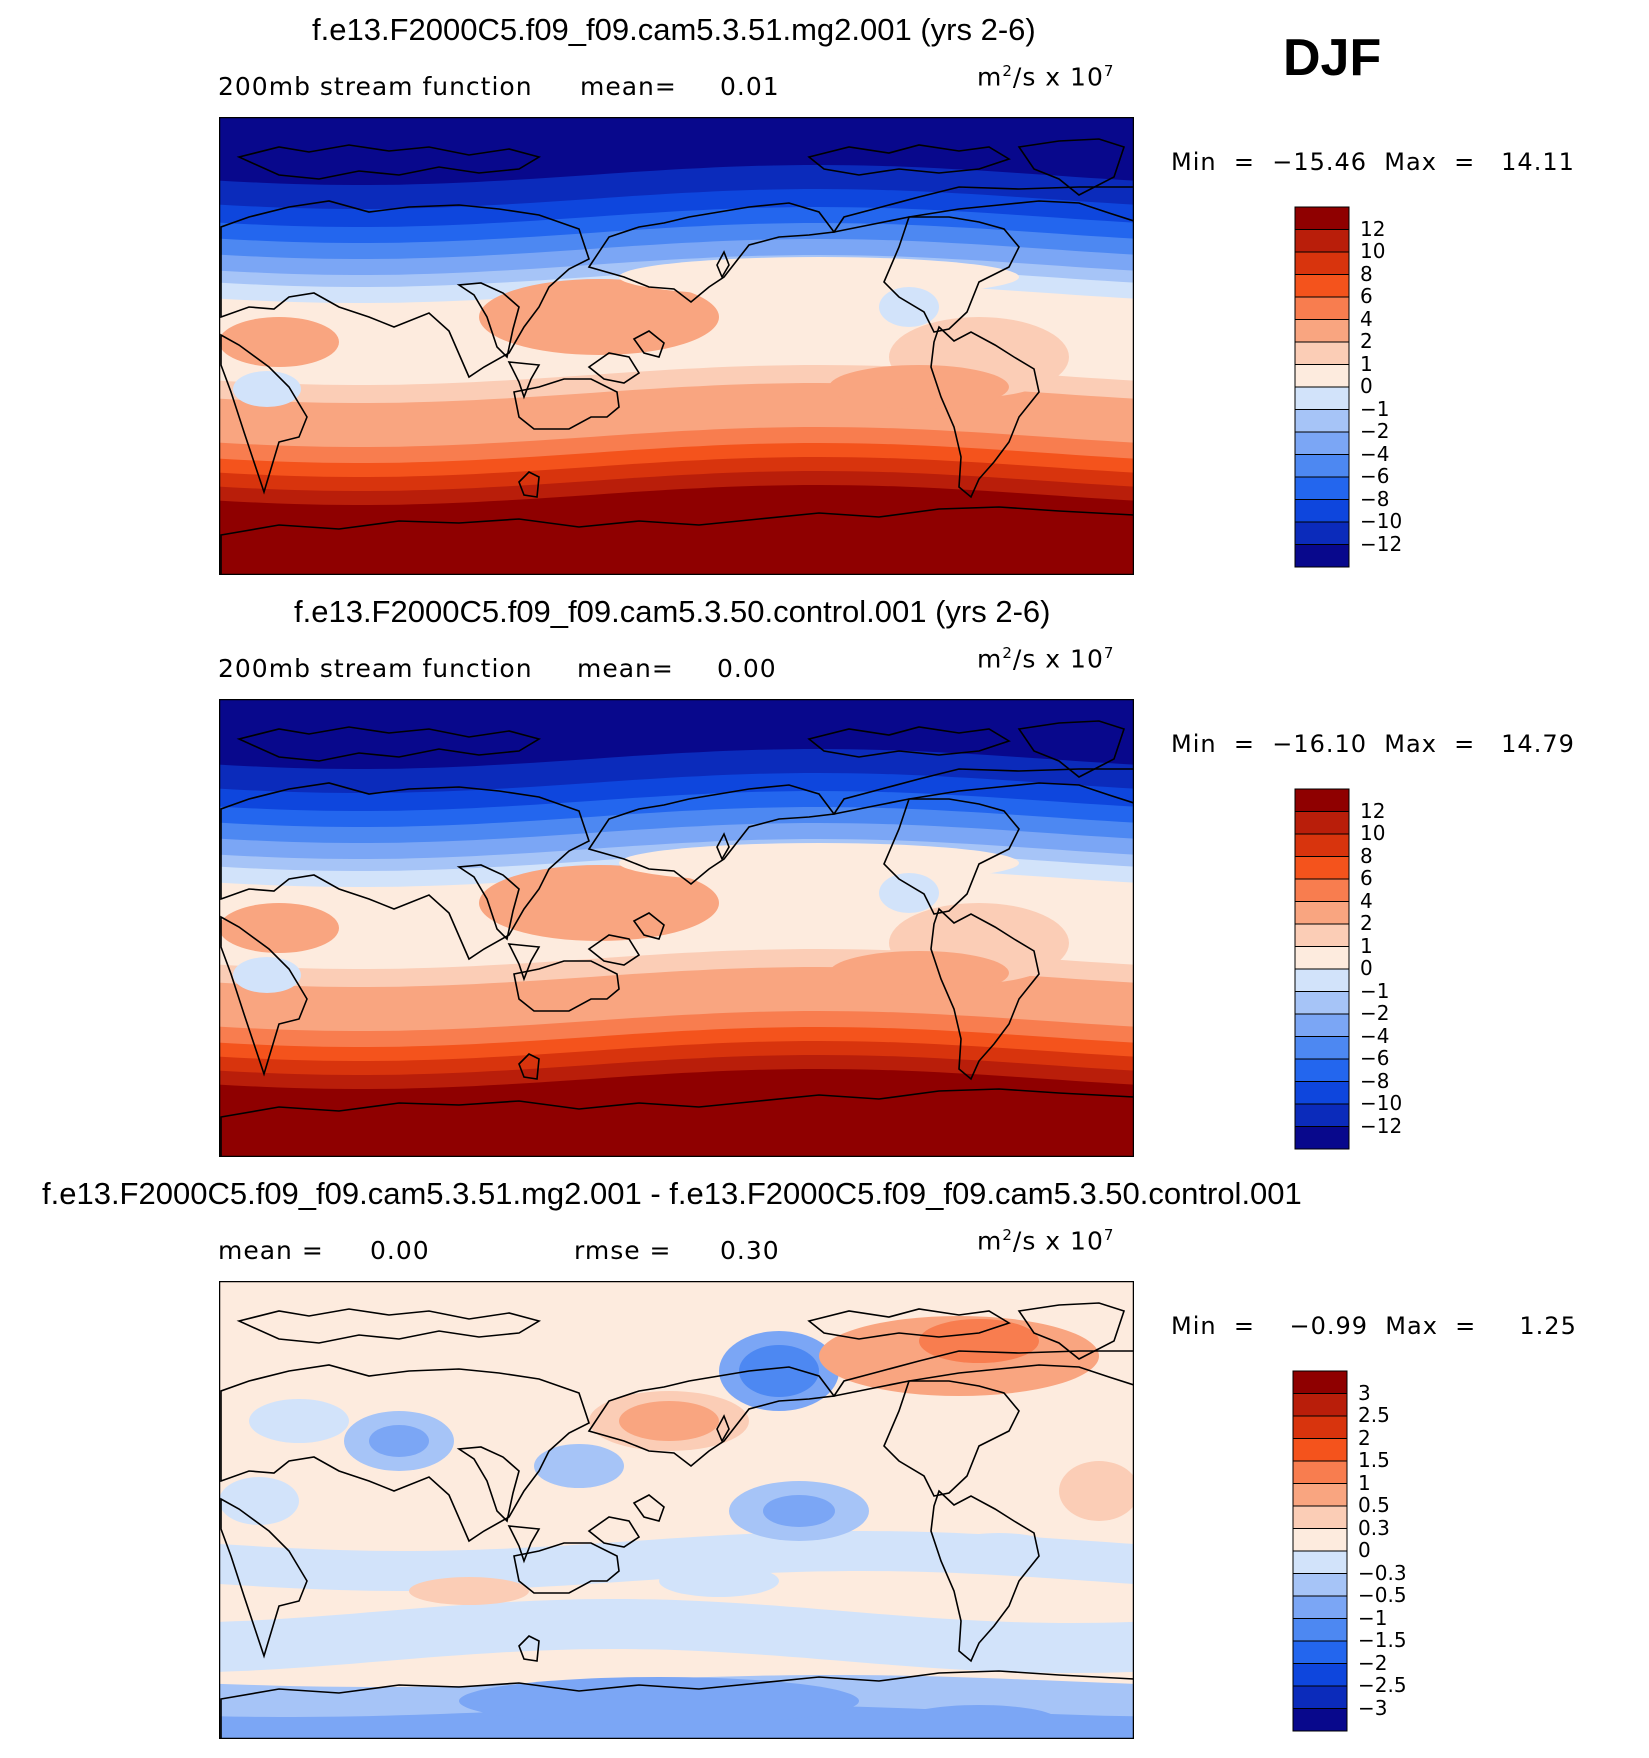 The image size is (1649, 1758). Describe the element at coordinates (1400, 387) in the screenshot. I see `panel1-colorbar-ticks: 12 10 8 6 4 2 1 0 −1 −2 −4 −6 −8 −10 −12` at that location.